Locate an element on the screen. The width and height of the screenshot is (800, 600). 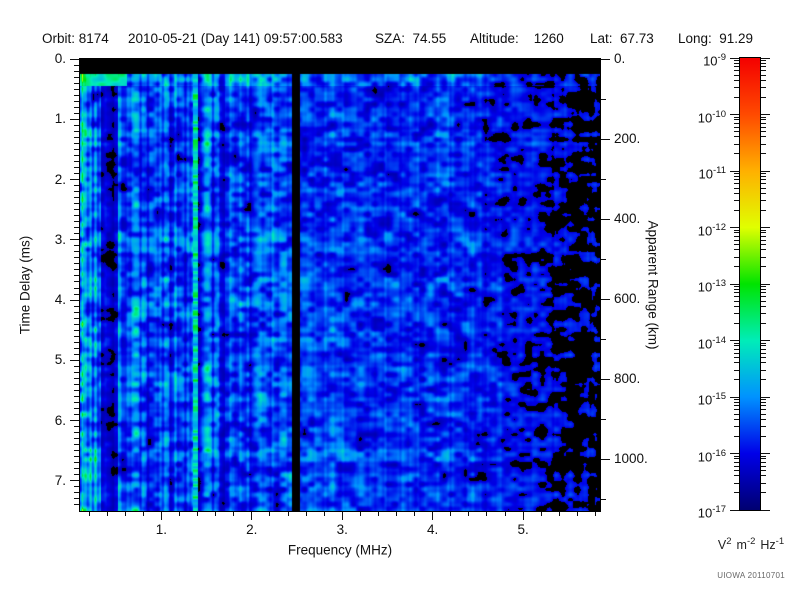
colorbar-tick-label: 10-10 is located at coordinates (711, 116).